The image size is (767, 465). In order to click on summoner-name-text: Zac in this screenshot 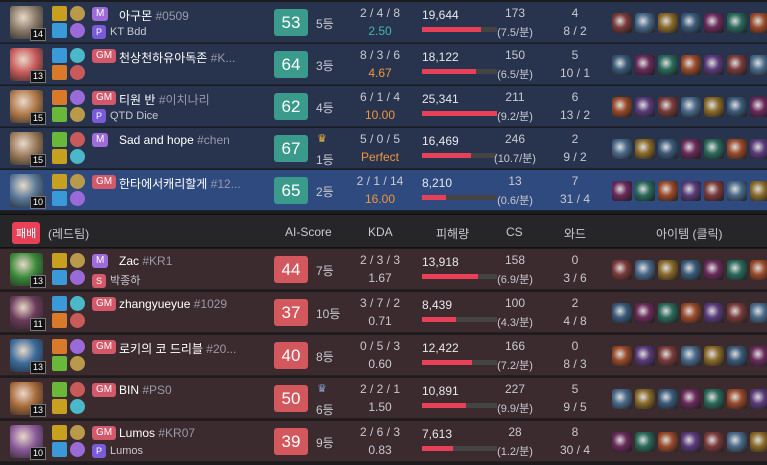, I will do `click(129, 261)`.